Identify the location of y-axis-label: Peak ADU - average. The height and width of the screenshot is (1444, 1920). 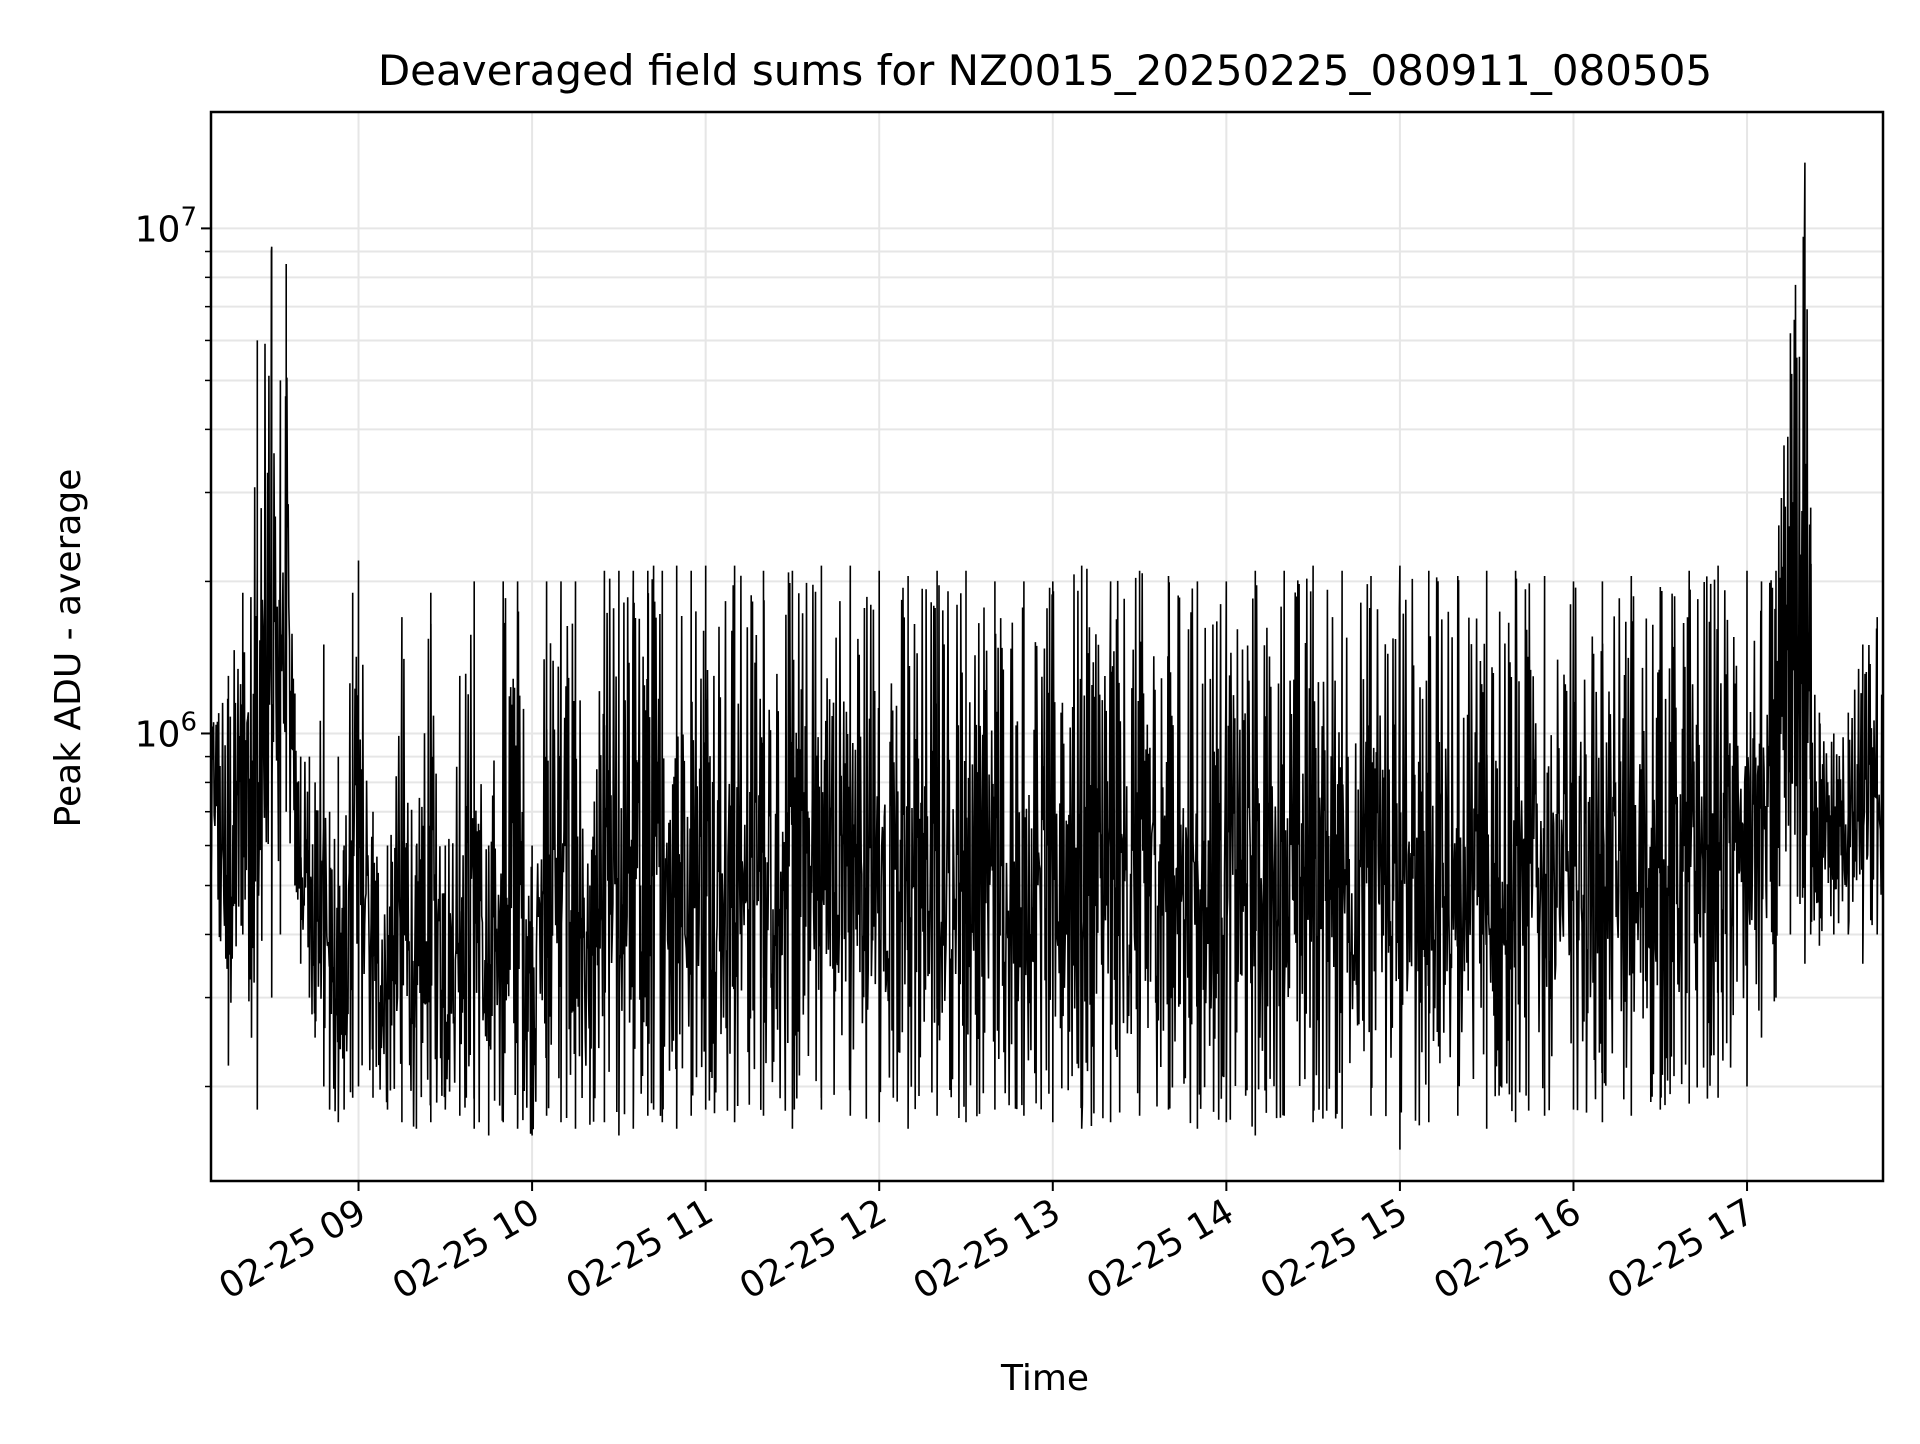
(68, 648).